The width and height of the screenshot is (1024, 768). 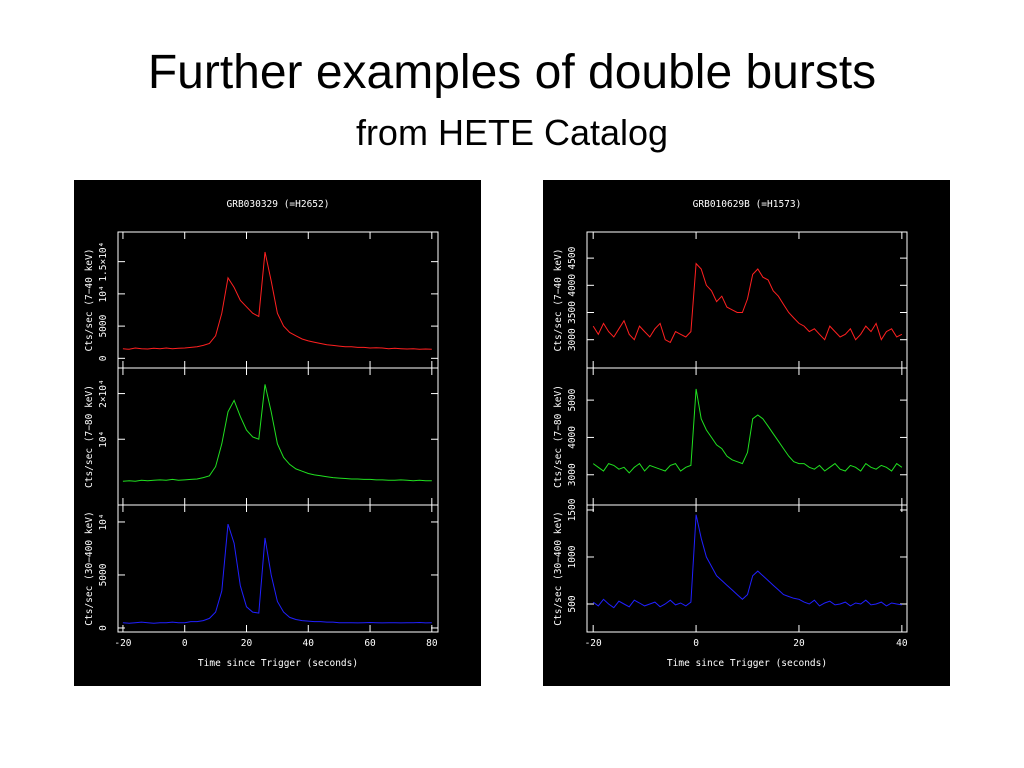 What do you see at coordinates (103, 262) in the screenshot?
I see `y-tick-label: 1.5×10⁴` at bounding box center [103, 262].